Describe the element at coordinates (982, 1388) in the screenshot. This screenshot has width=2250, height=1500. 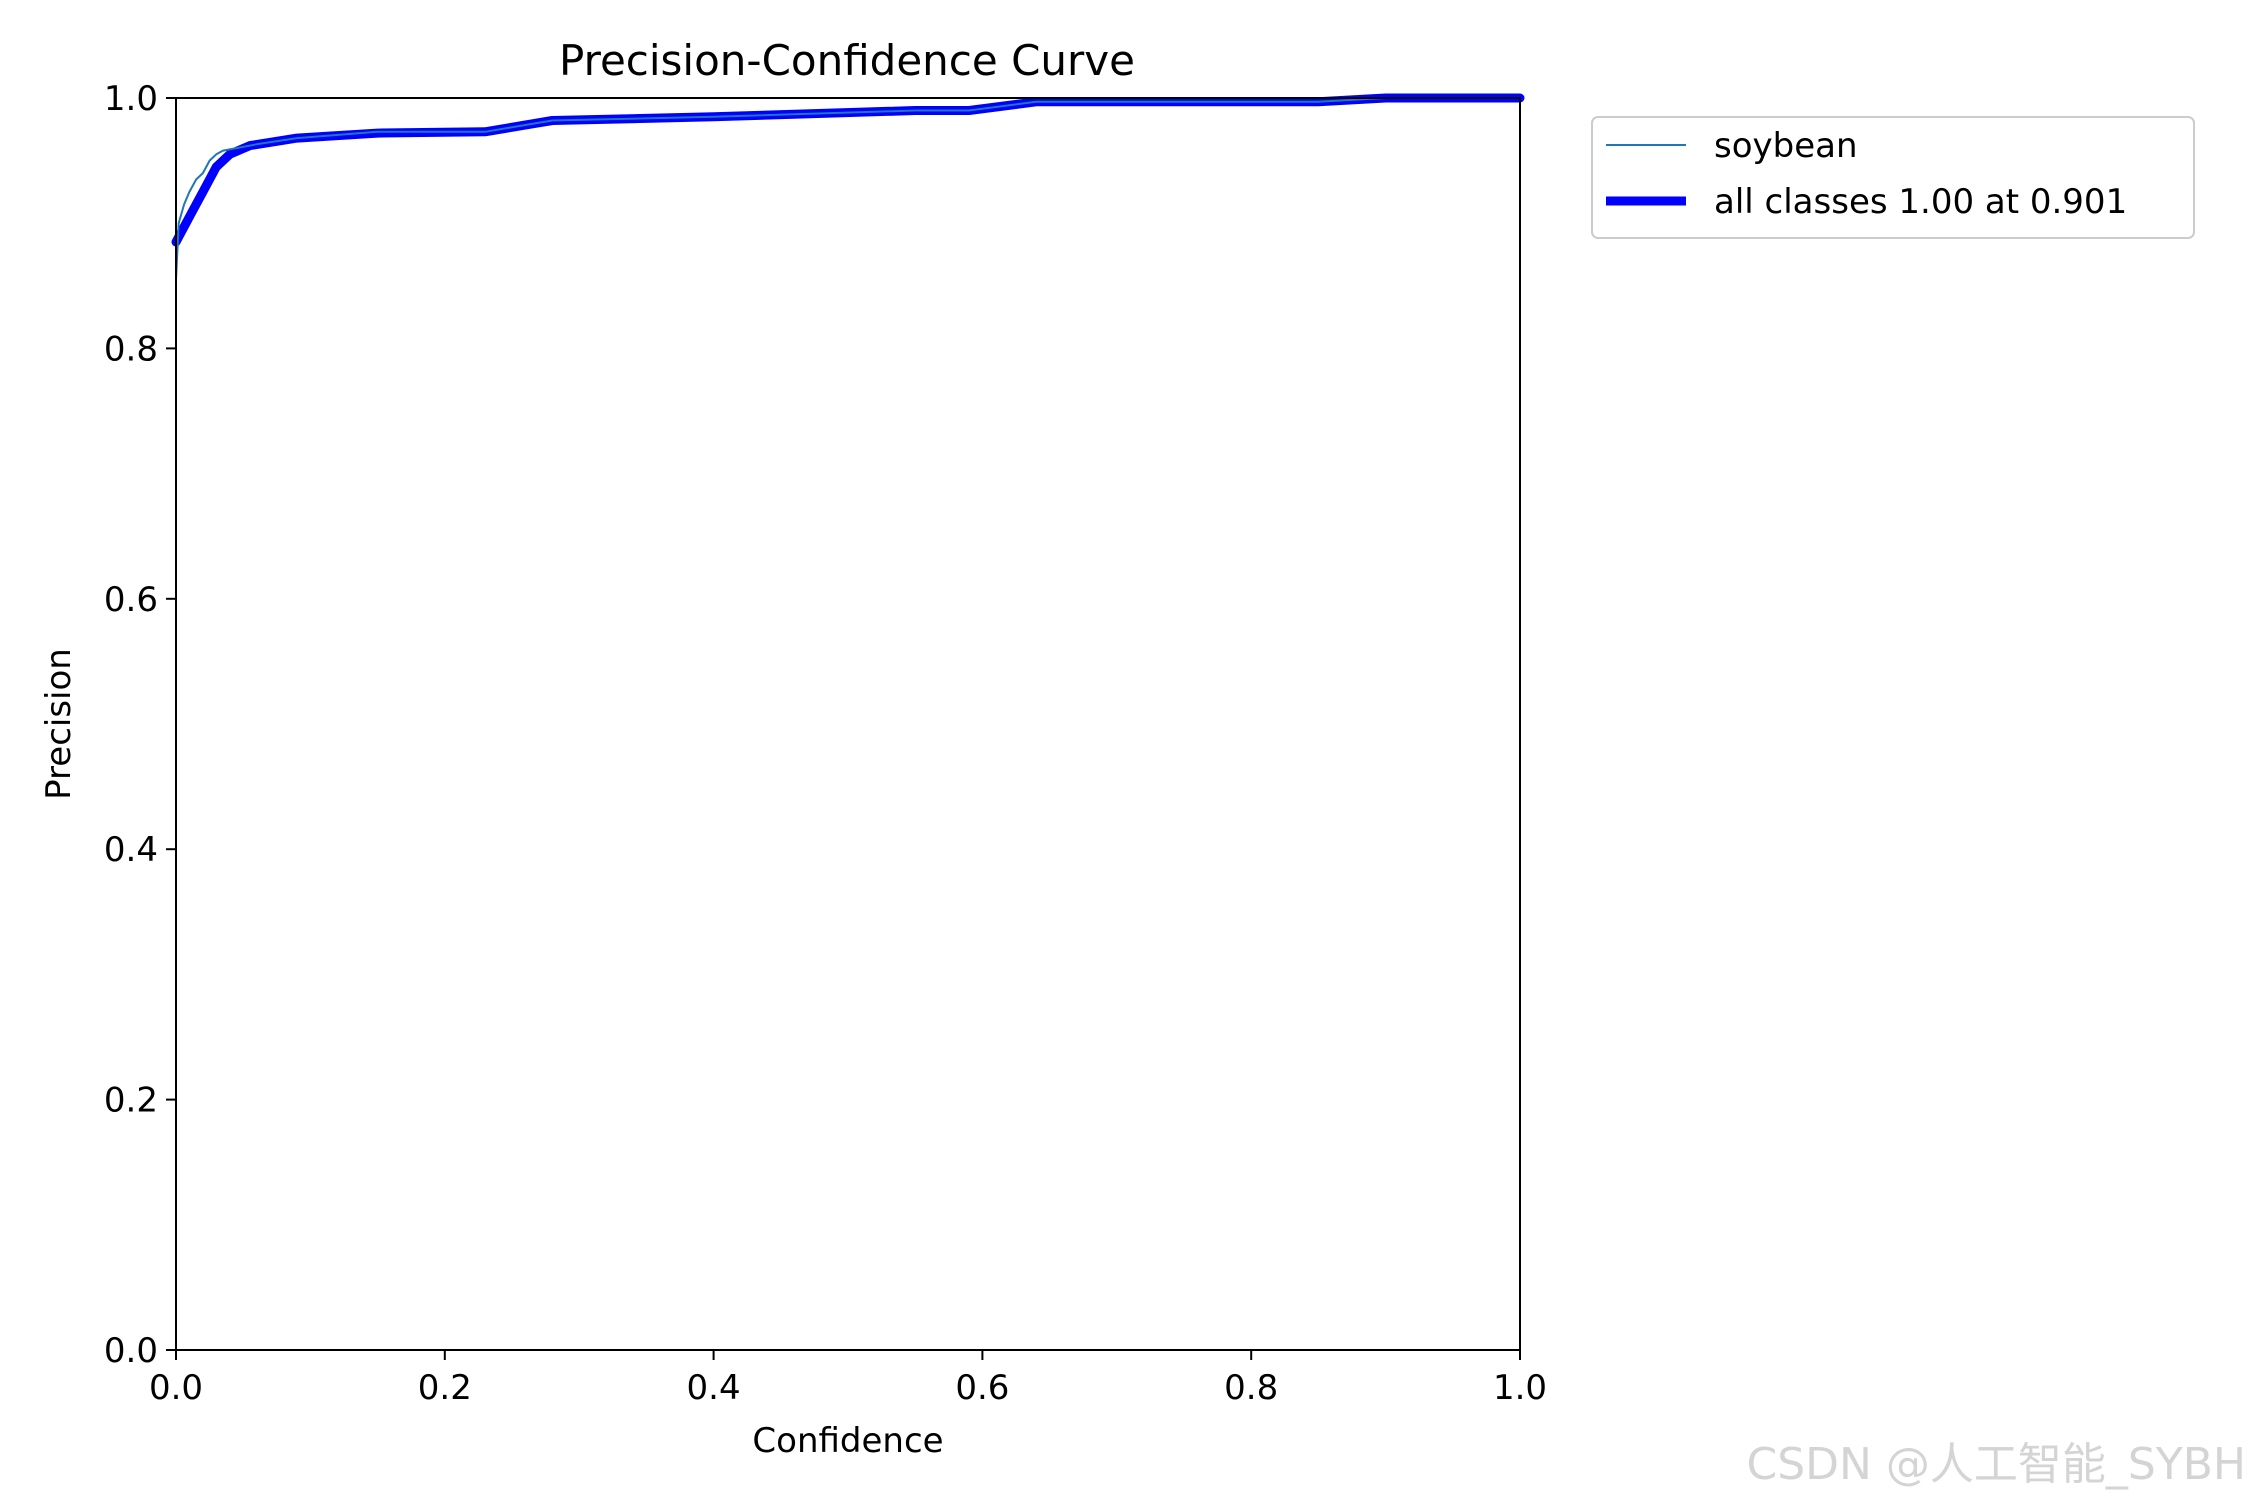
I see `x-tick-label: 0.6` at that location.